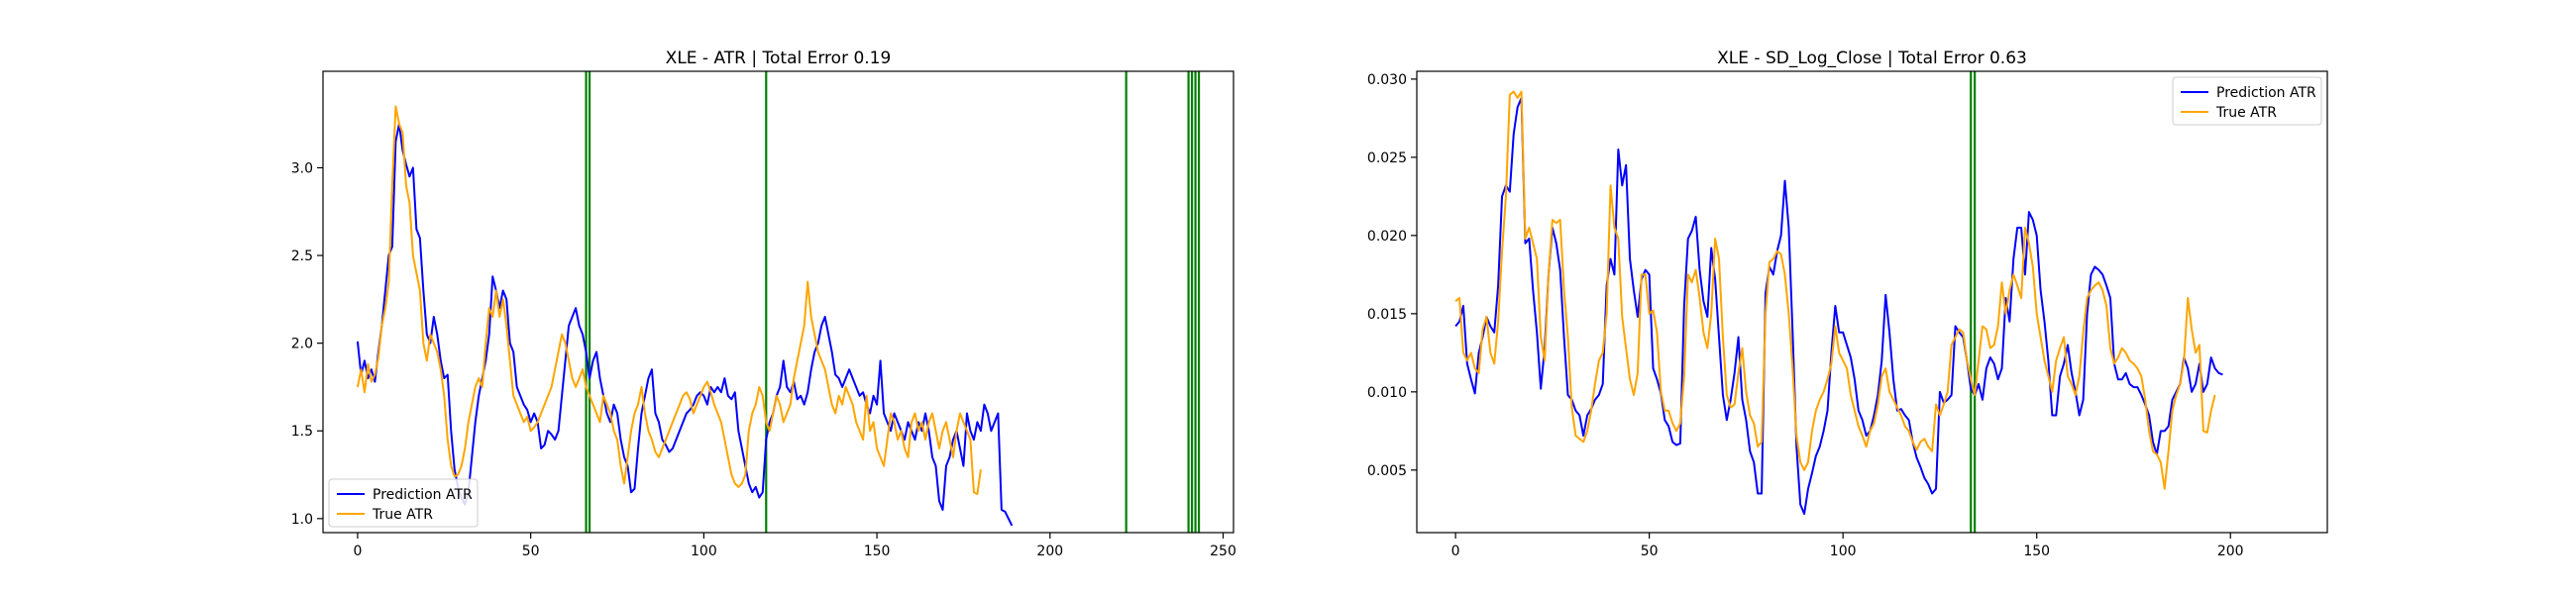  I want to click on atr-x-tick-label: 200, so click(1050, 552).